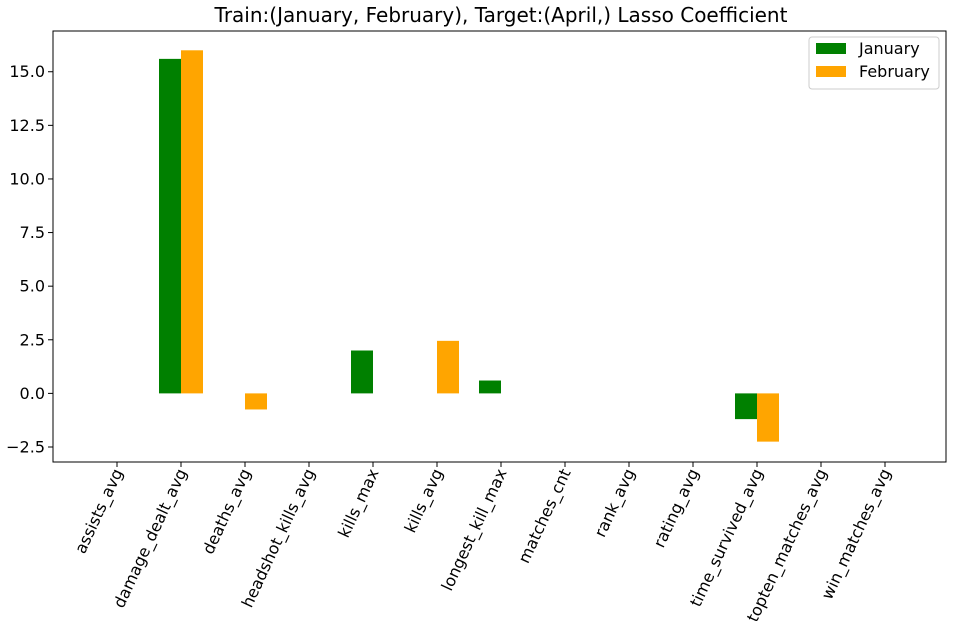 Image resolution: width=956 pixels, height=635 pixels. I want to click on legend-swatch-january, so click(831, 48).